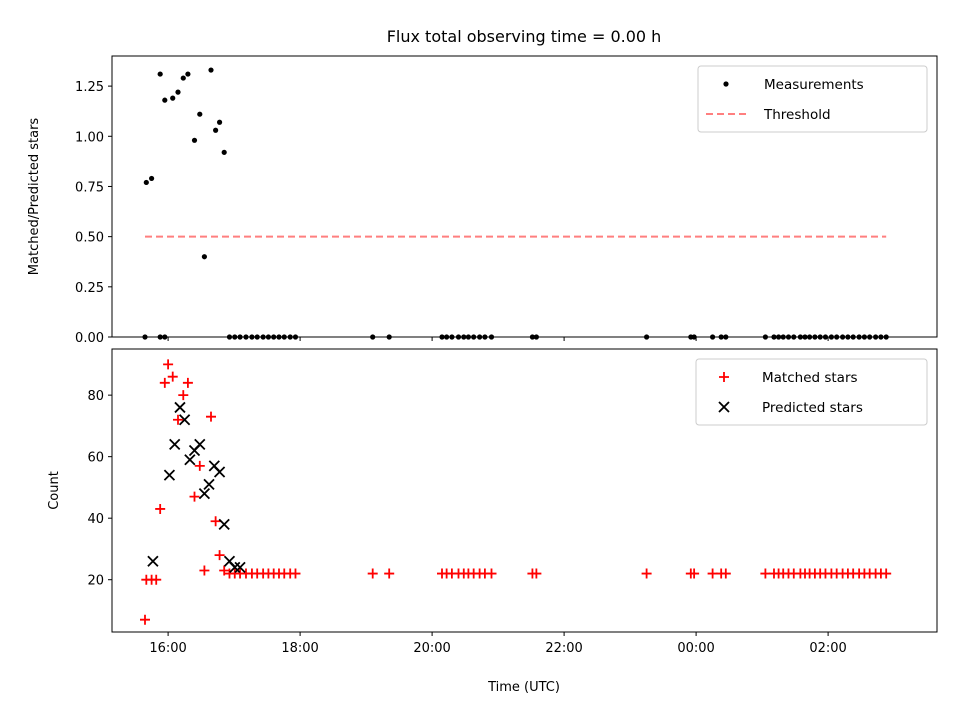 This screenshot has height=720, width=960. What do you see at coordinates (95, 396) in the screenshot?
I see `y-tick-label: 80` at bounding box center [95, 396].